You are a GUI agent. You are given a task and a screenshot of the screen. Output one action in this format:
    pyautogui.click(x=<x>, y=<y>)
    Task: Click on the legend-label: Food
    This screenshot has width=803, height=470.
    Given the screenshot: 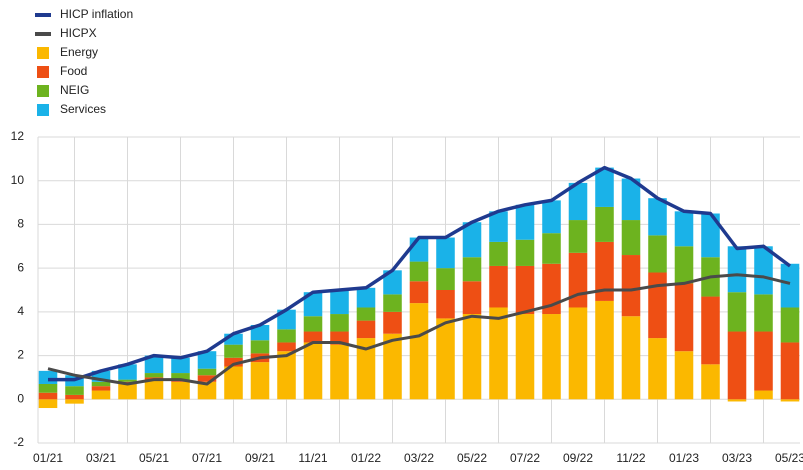 What is the action you would take?
    pyautogui.click(x=73, y=71)
    